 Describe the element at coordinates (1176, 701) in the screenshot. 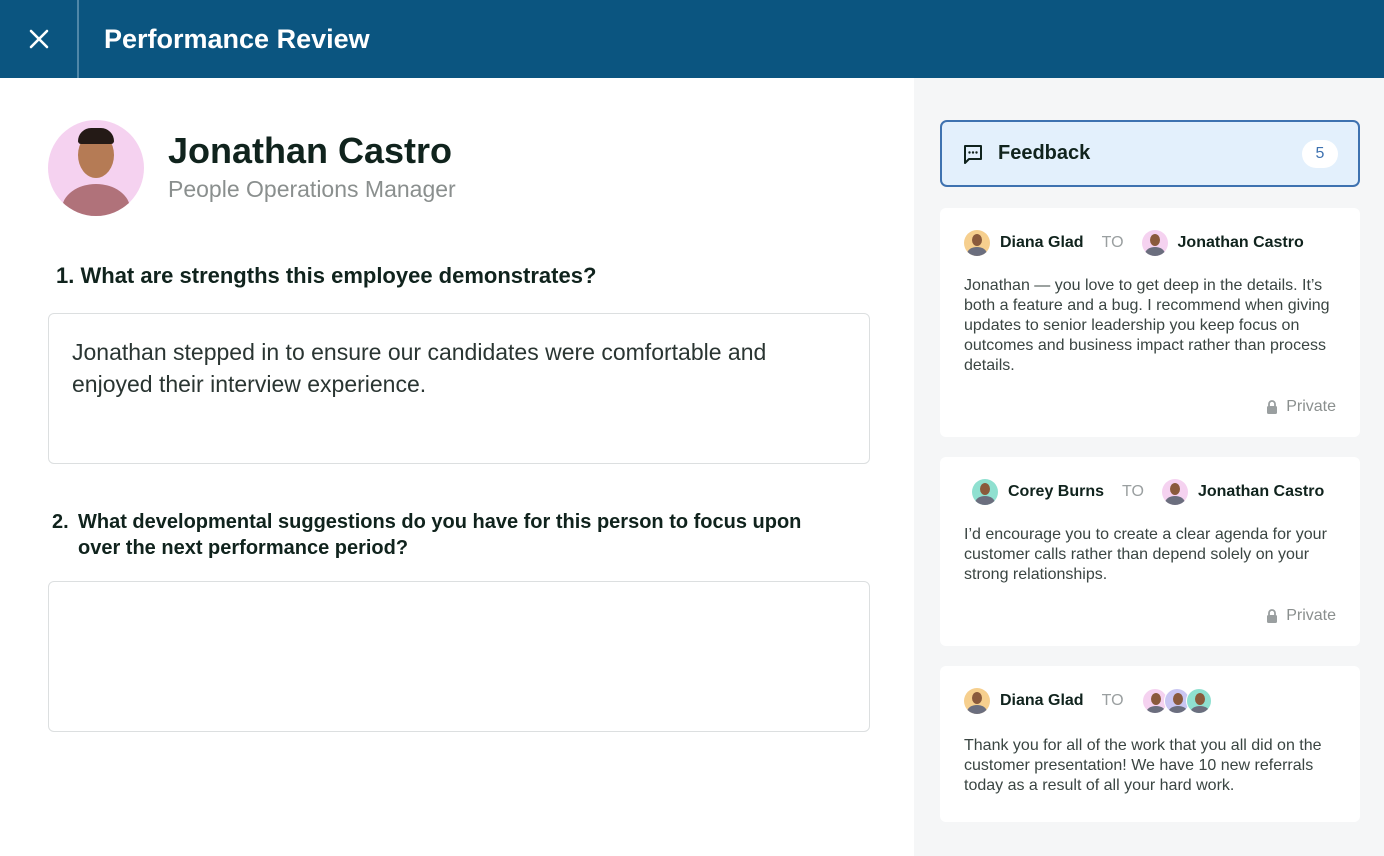

I see `recipient-avatar-group` at that location.